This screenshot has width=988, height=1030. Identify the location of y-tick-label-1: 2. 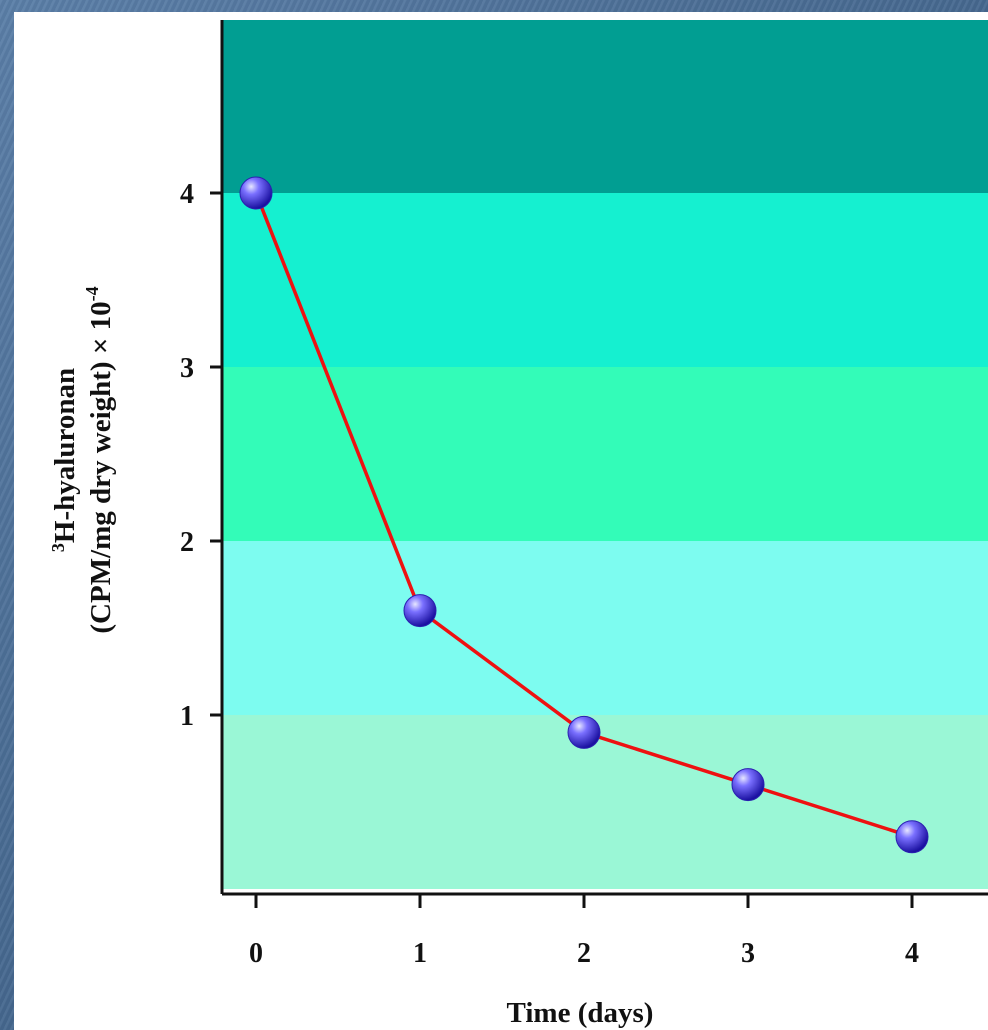
(187, 542).